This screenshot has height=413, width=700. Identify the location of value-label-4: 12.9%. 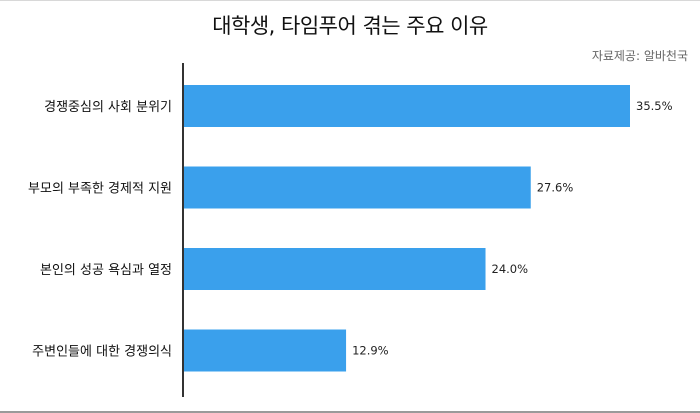
(370, 351).